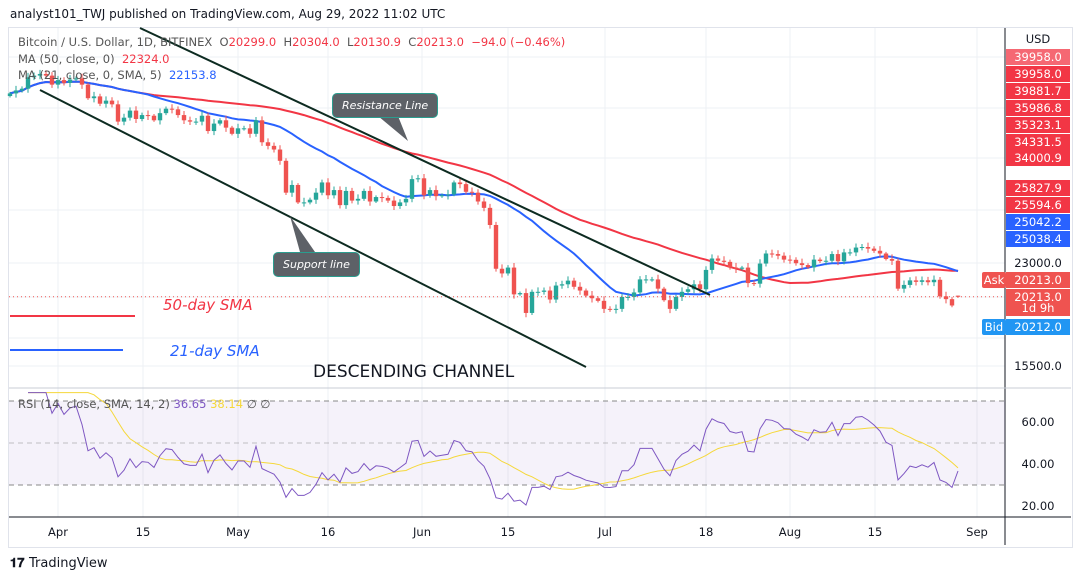  Describe the element at coordinates (94, 59) in the screenshot. I see `legend-ma50: MA (50, close, 0) 22324.0` at that location.